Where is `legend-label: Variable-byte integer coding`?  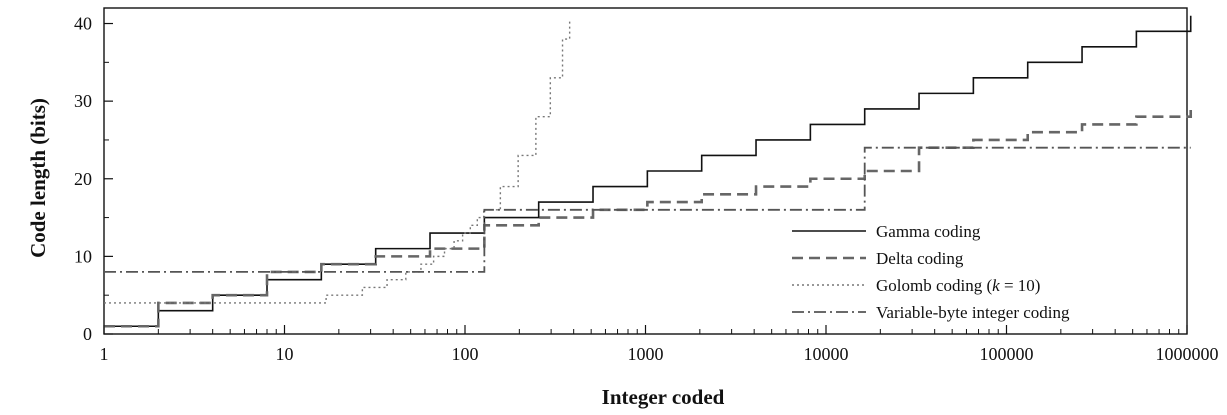
legend-label: Variable-byte integer coding is located at coordinates (973, 312).